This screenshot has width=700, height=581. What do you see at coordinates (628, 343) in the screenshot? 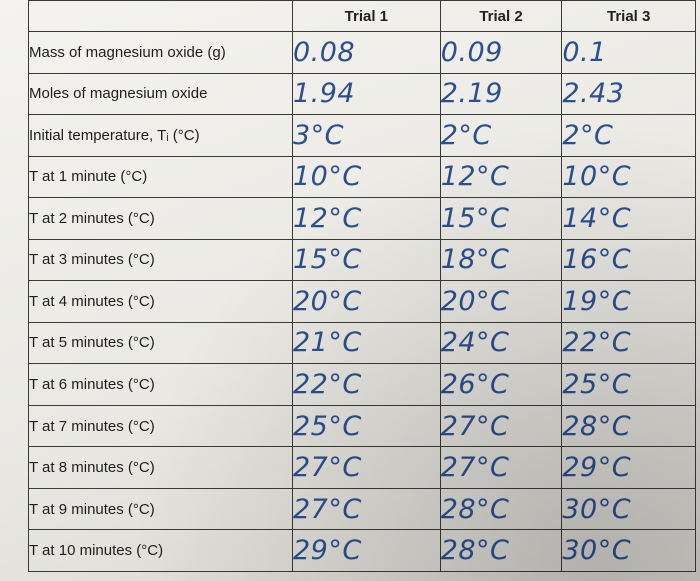
I see `trial-3-value: 22°C` at bounding box center [628, 343].